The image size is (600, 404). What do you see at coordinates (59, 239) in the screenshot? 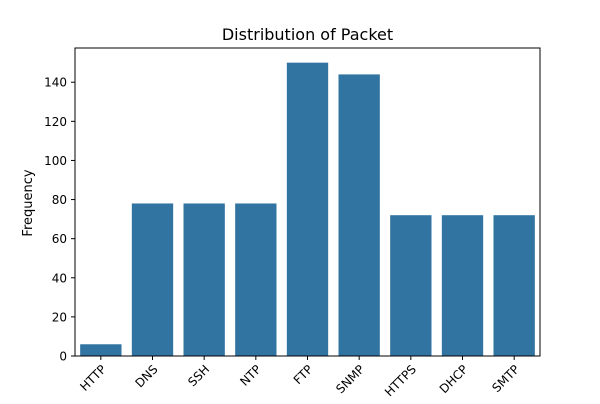
I see `y-tick-label: 60` at bounding box center [59, 239].